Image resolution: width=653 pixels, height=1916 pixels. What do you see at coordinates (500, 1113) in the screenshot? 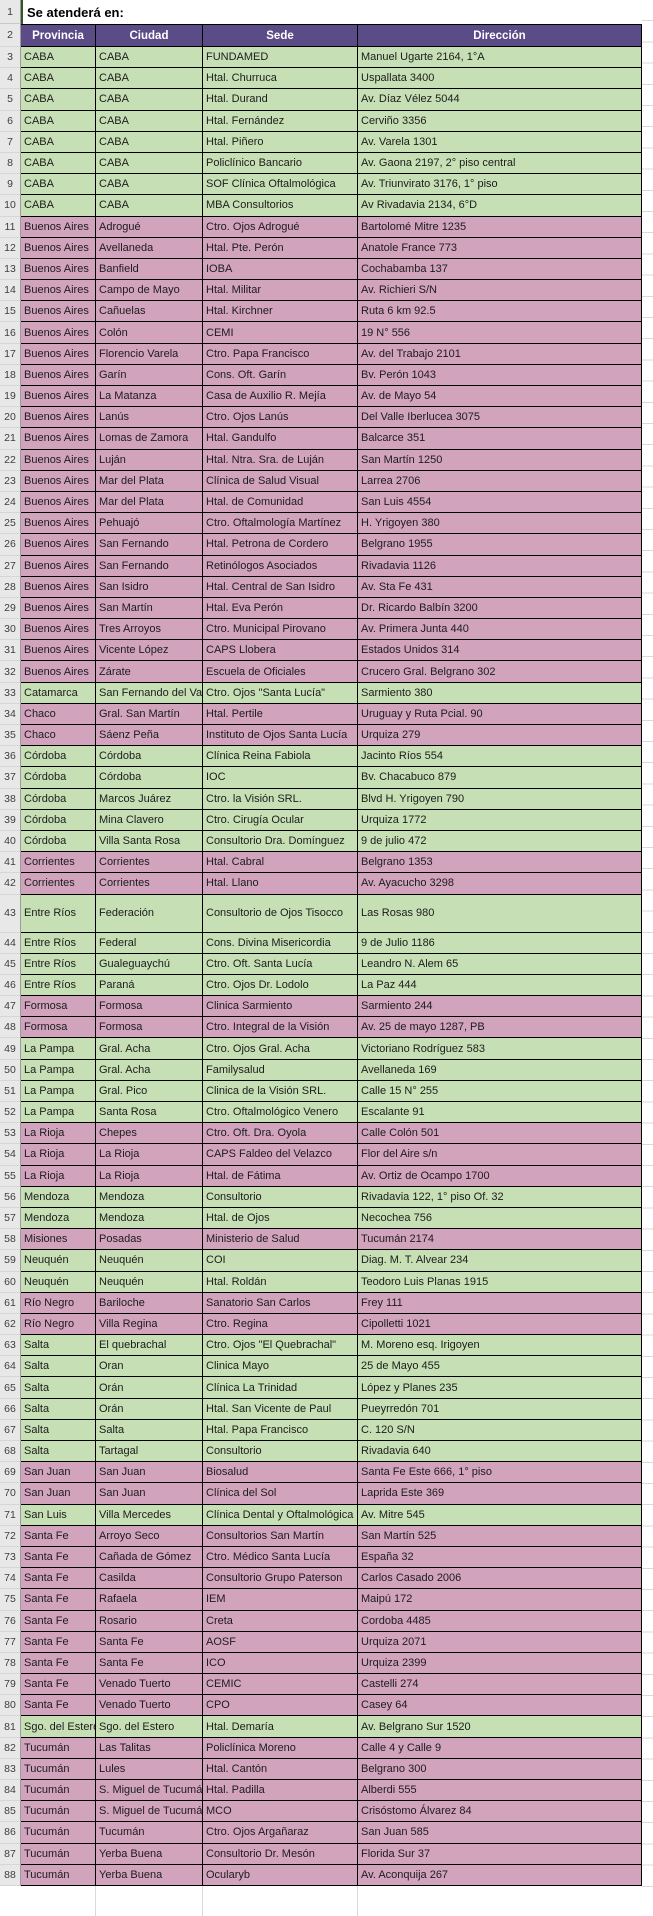
I see `cell-direccion: Escalante 91` at bounding box center [500, 1113].